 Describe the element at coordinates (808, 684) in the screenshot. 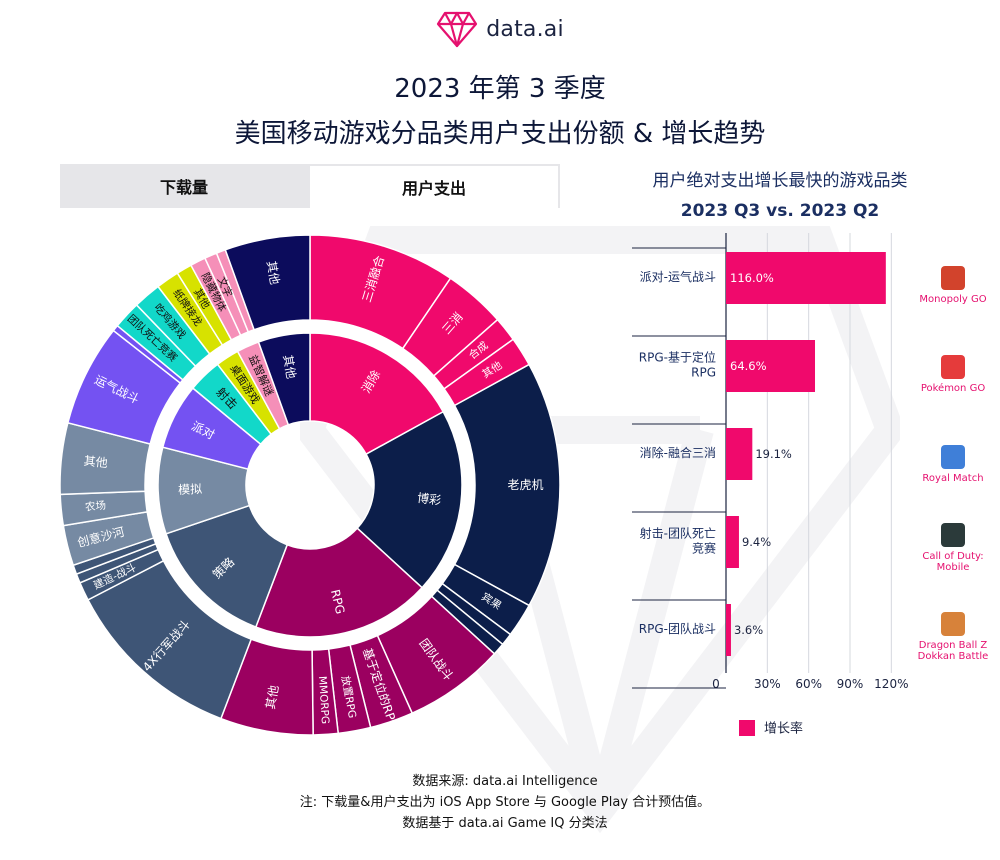

I see `x-tick-label: 60%` at that location.